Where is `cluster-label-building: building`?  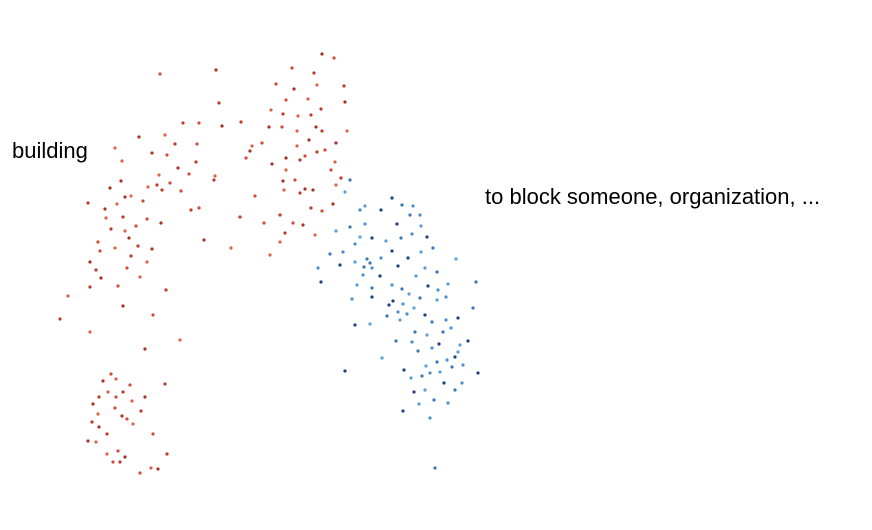
cluster-label-building: building is located at coordinates (50, 150).